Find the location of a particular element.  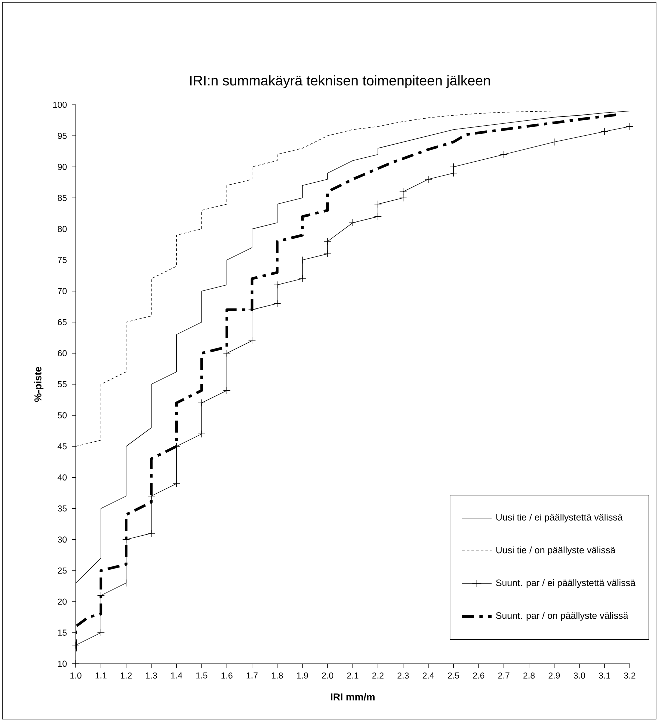

x-tick-label: 1.9 is located at coordinates (302, 675).